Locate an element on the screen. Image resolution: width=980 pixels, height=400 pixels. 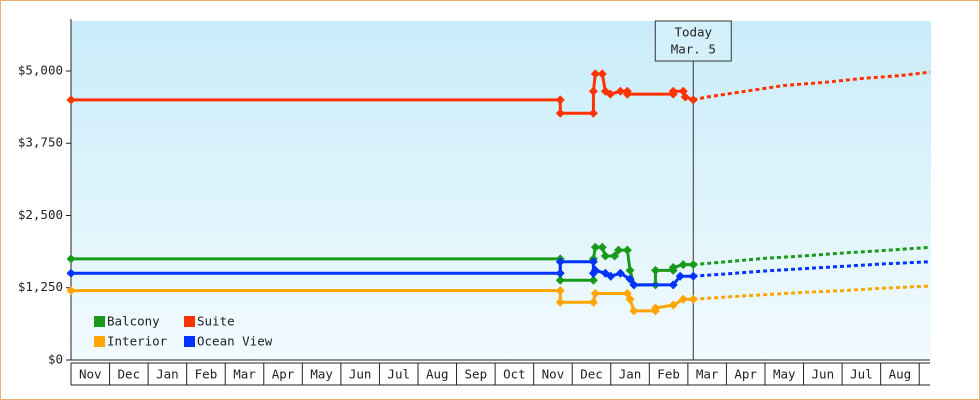
today-box is located at coordinates (693, 41).